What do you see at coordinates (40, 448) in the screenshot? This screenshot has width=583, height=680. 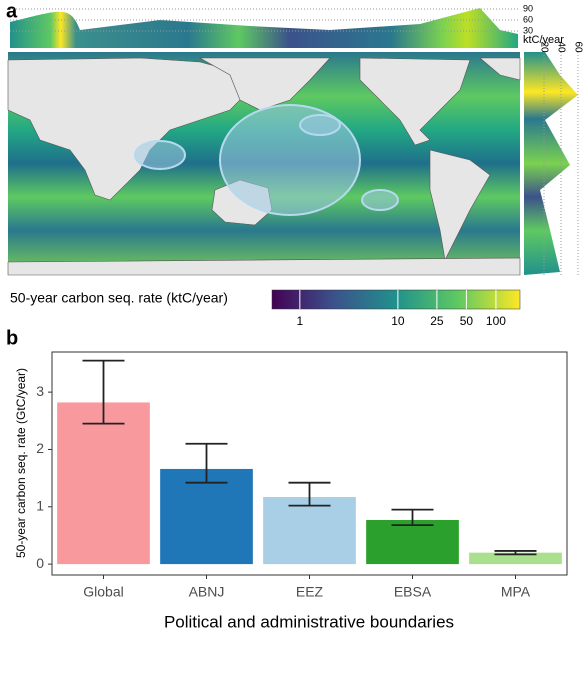 I see `y-tick-label: 2` at bounding box center [40, 448].